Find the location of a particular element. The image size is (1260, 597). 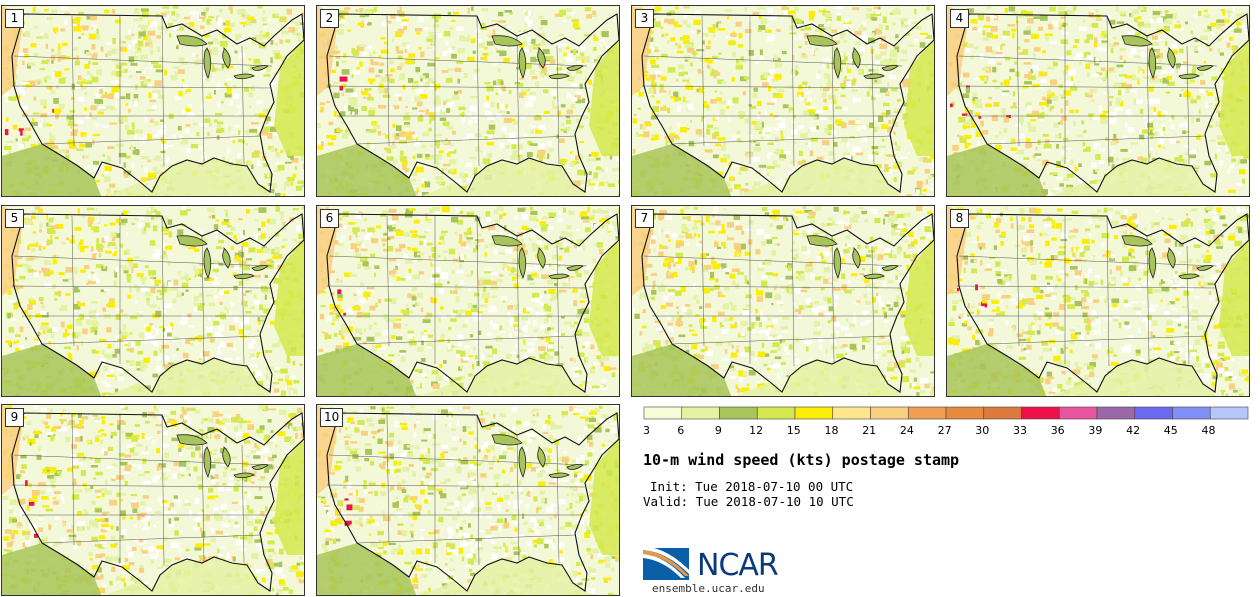

colorbar-tick-label: 30 is located at coordinates (982, 430).